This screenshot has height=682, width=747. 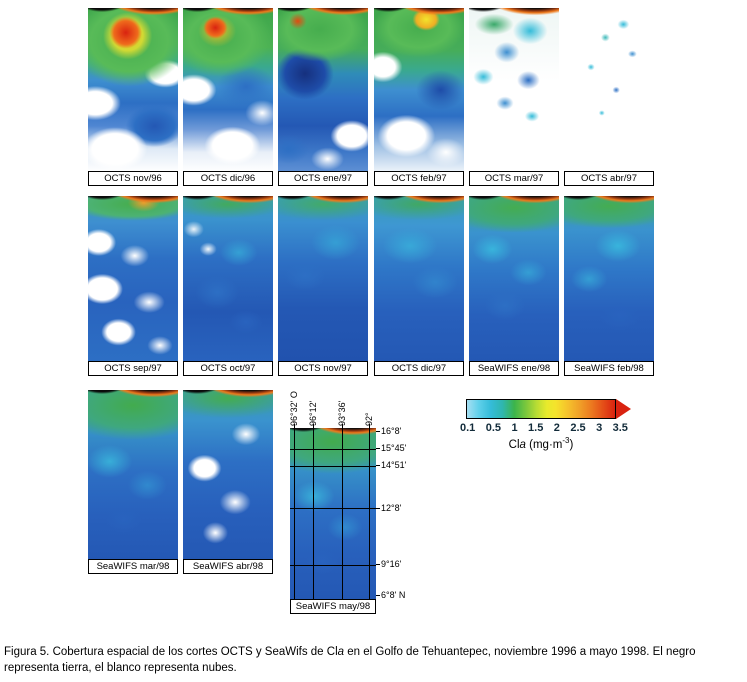 I want to click on colorbar-gradient, so click(x=541, y=409).